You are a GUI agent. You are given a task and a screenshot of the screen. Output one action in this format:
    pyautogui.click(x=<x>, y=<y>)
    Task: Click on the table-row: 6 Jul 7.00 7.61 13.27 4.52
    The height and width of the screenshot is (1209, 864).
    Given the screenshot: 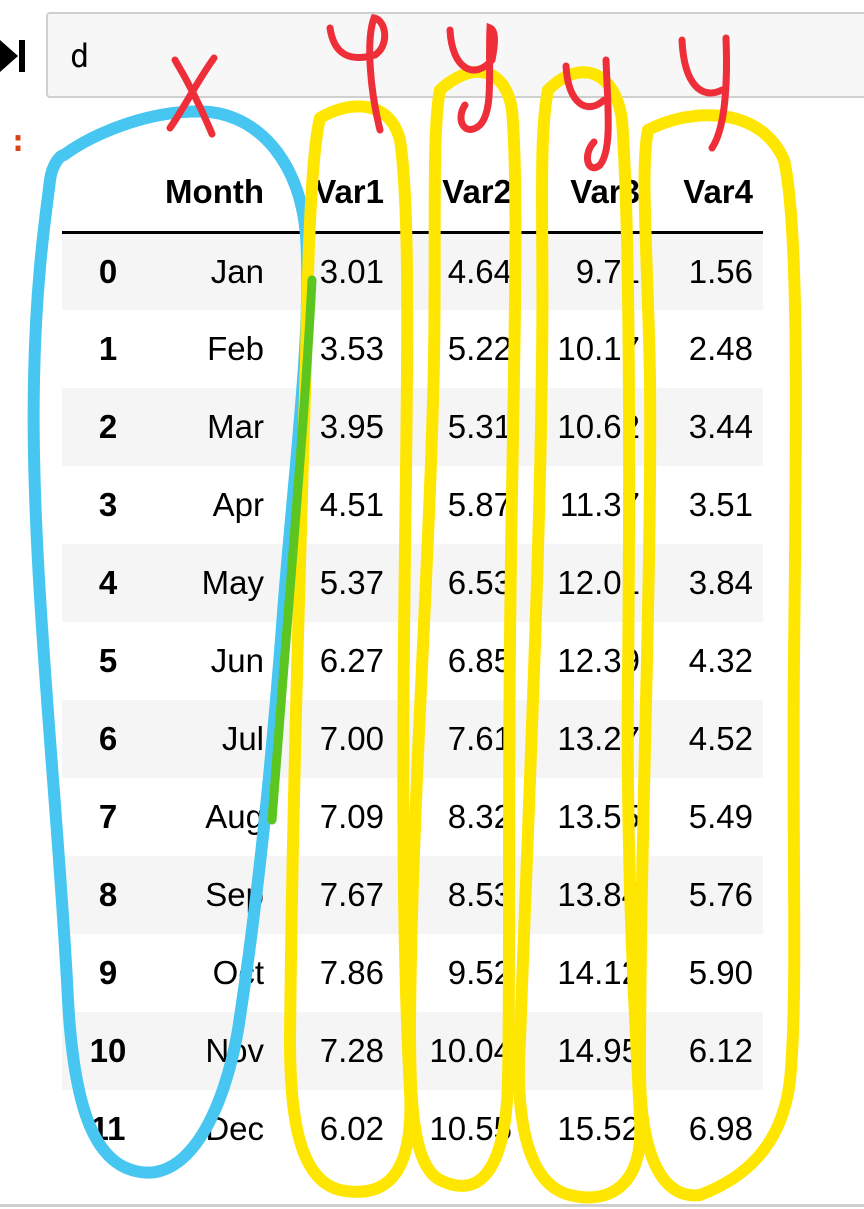 What is the action you would take?
    pyautogui.click(x=412, y=739)
    